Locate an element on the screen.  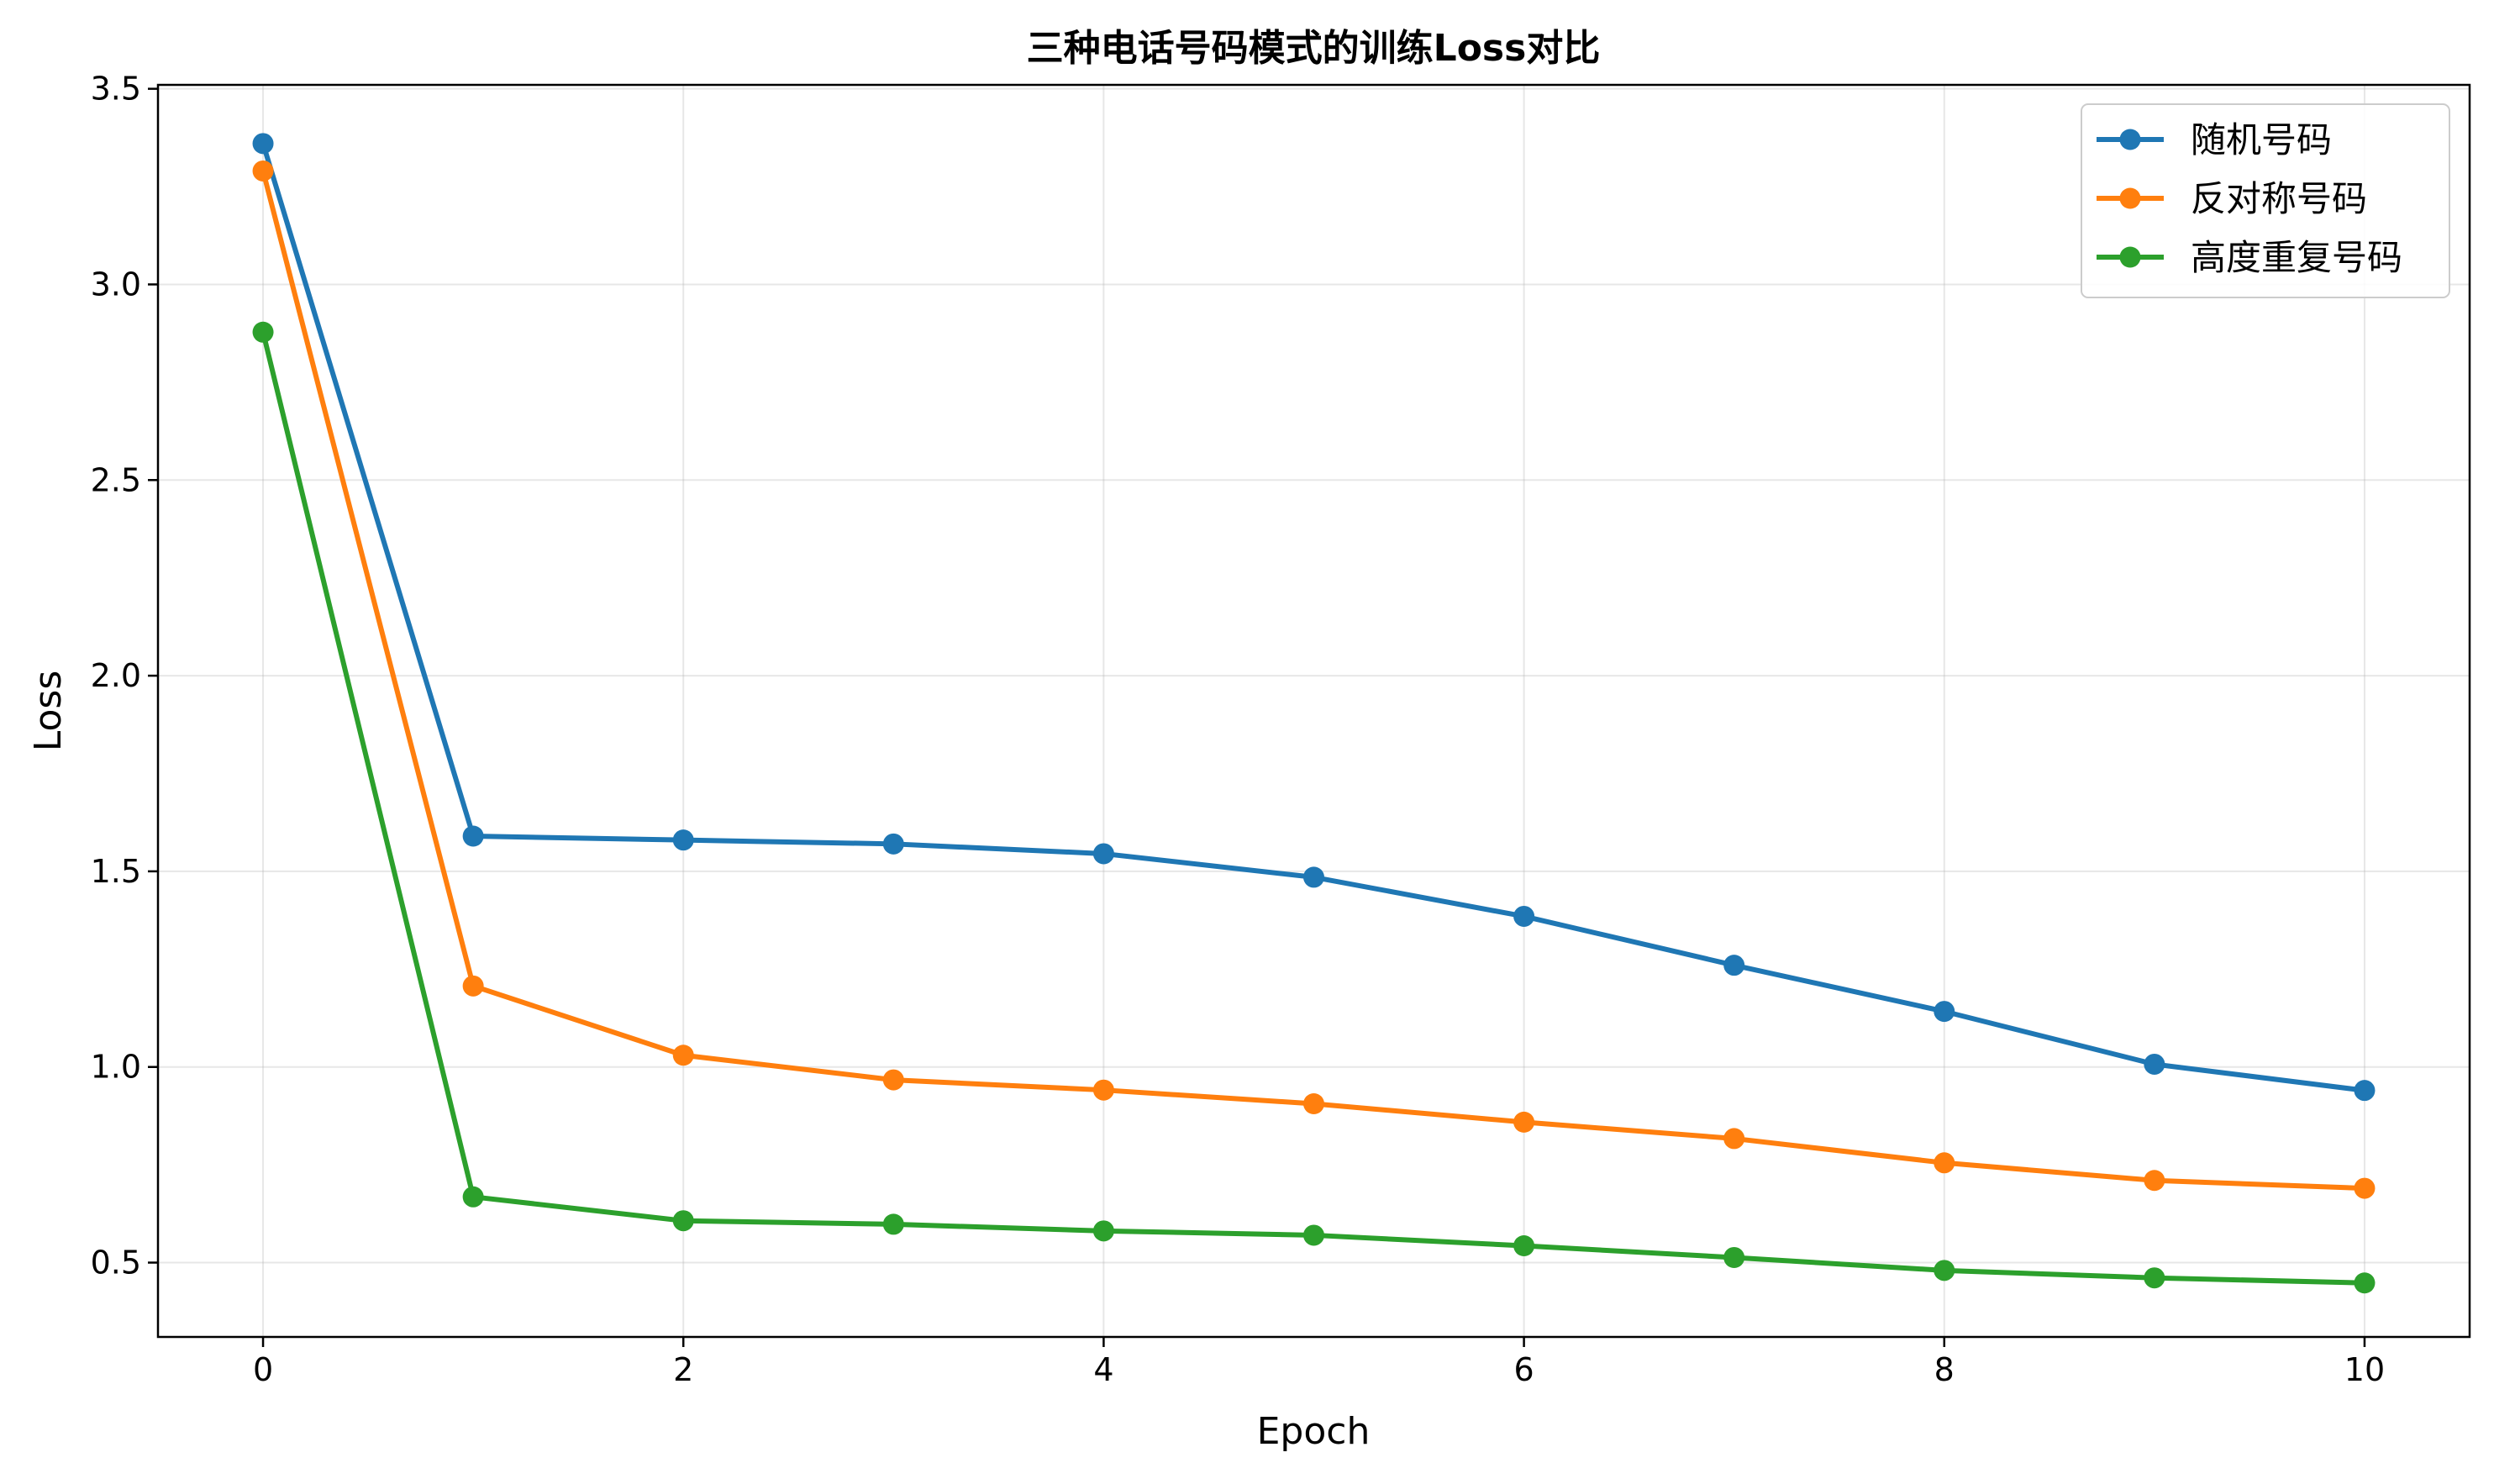
x-tick-label: 0 is located at coordinates (263, 1370).